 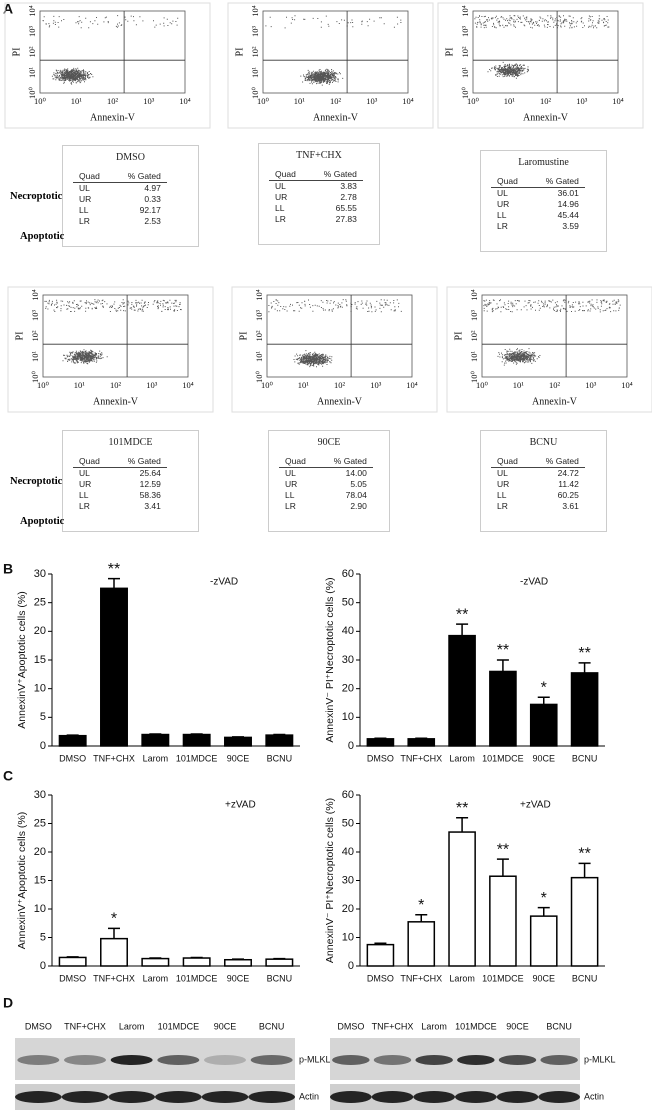 I want to click on lane-label: BCNU, so click(x=272, y=1026).